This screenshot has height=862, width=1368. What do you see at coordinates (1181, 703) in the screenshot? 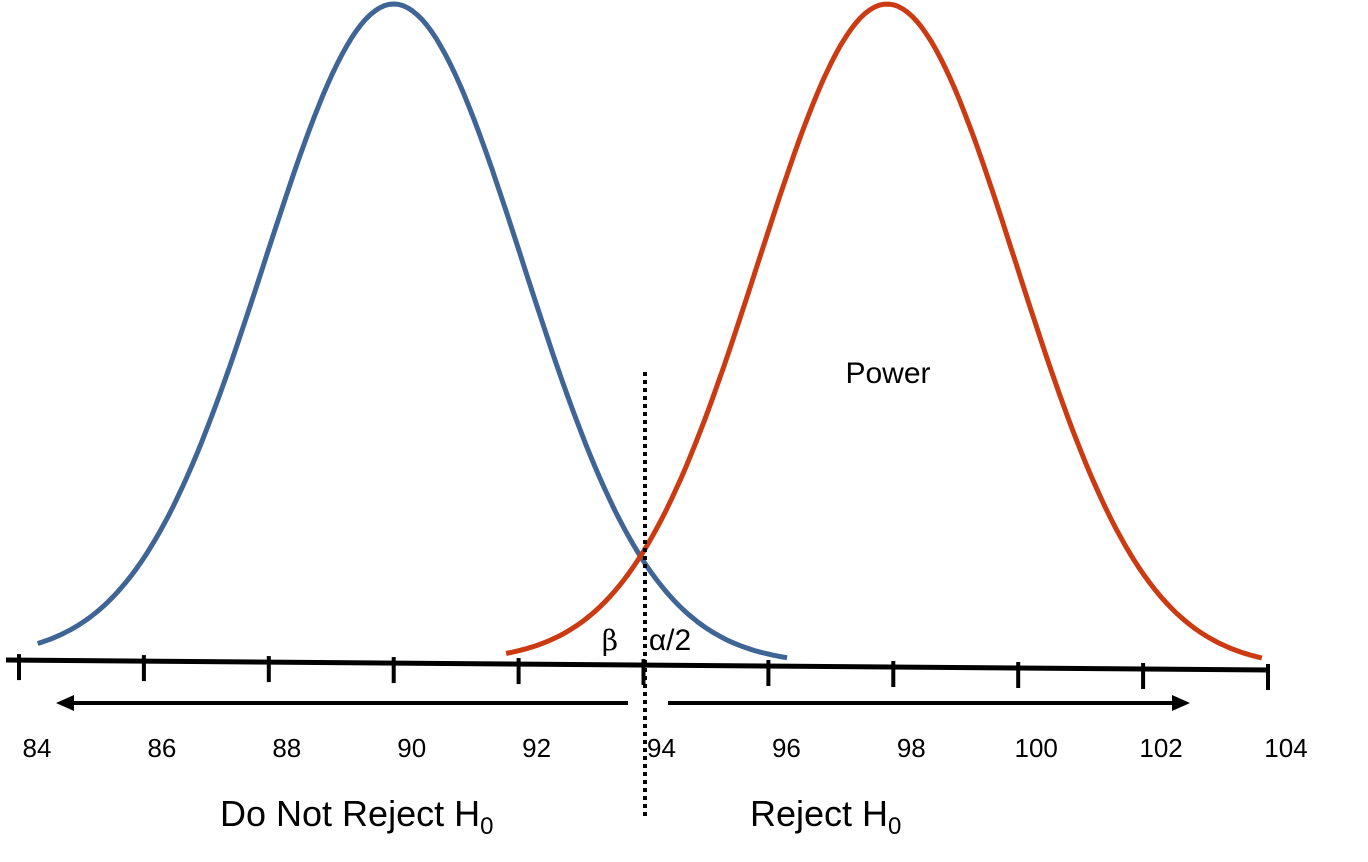
I see `right-arrowhead` at bounding box center [1181, 703].